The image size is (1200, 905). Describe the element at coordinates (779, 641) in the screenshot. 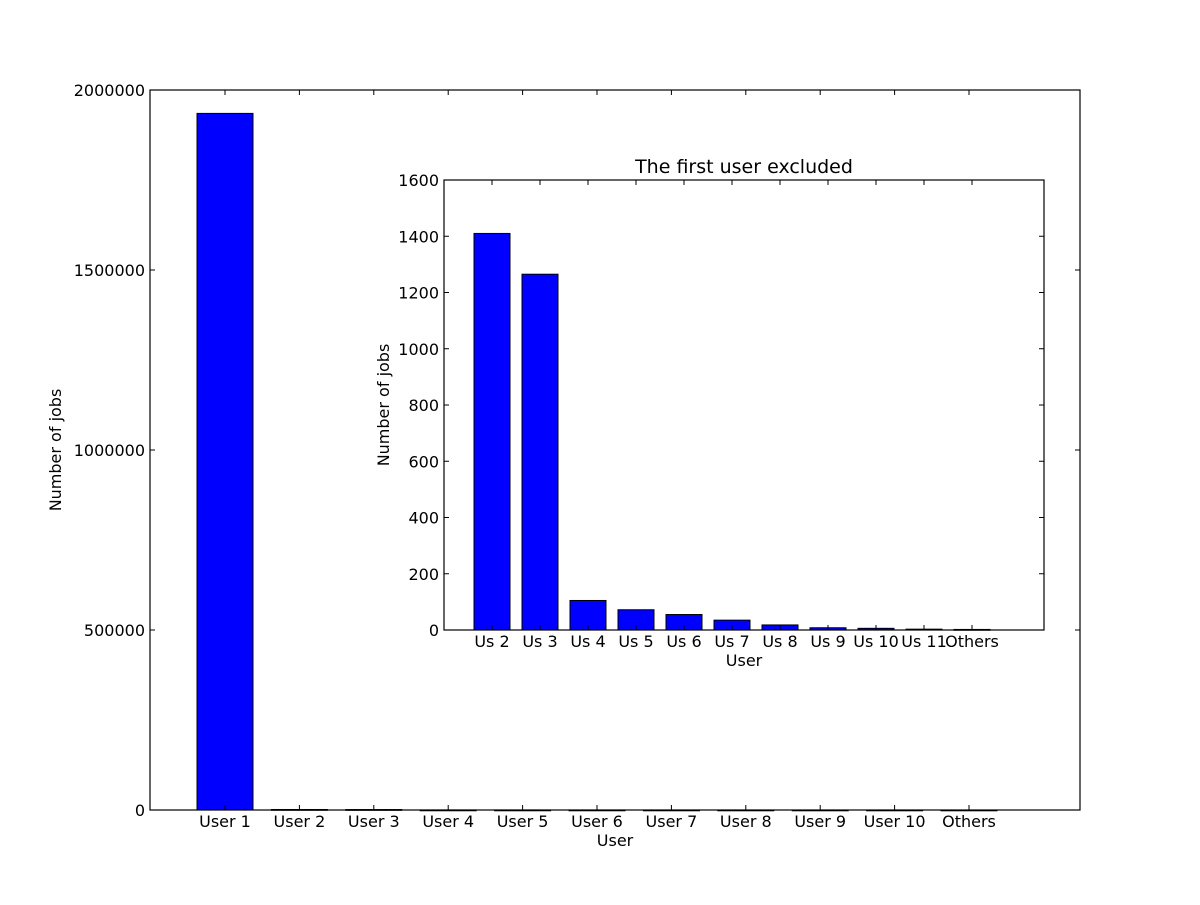

I see `inset-x-tick-label: Us 8` at that location.